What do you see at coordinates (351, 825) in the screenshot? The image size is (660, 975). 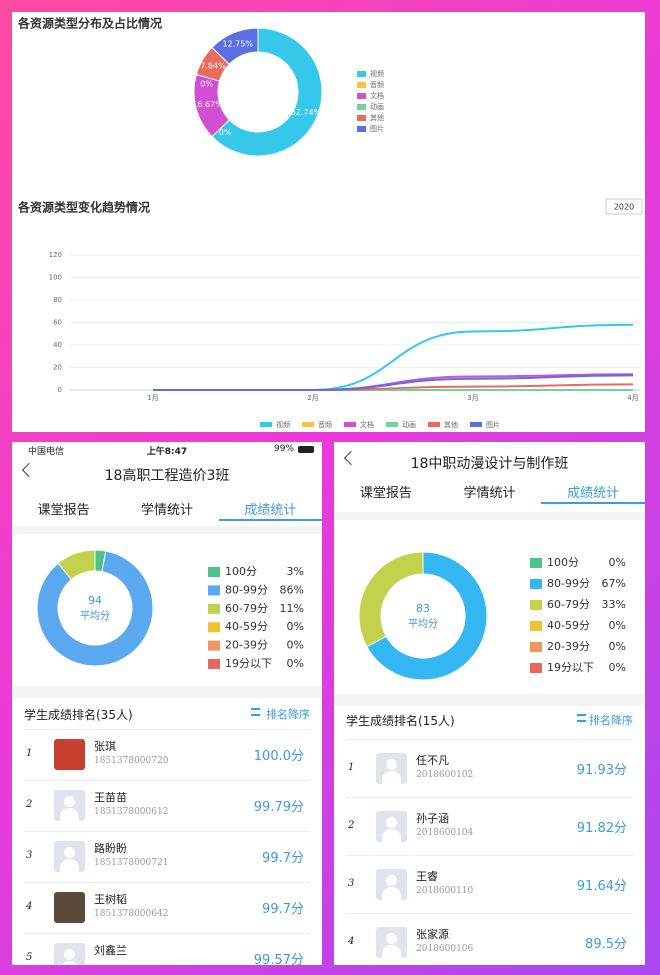 I see `rank-number: 2` at bounding box center [351, 825].